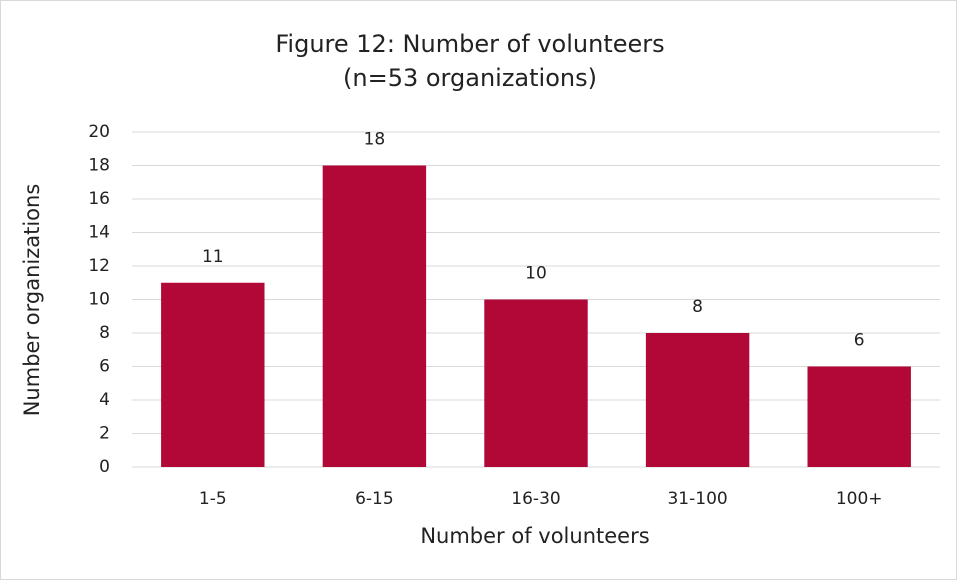 Image resolution: width=957 pixels, height=580 pixels. I want to click on x-tick-label: 1-5, so click(213, 499).